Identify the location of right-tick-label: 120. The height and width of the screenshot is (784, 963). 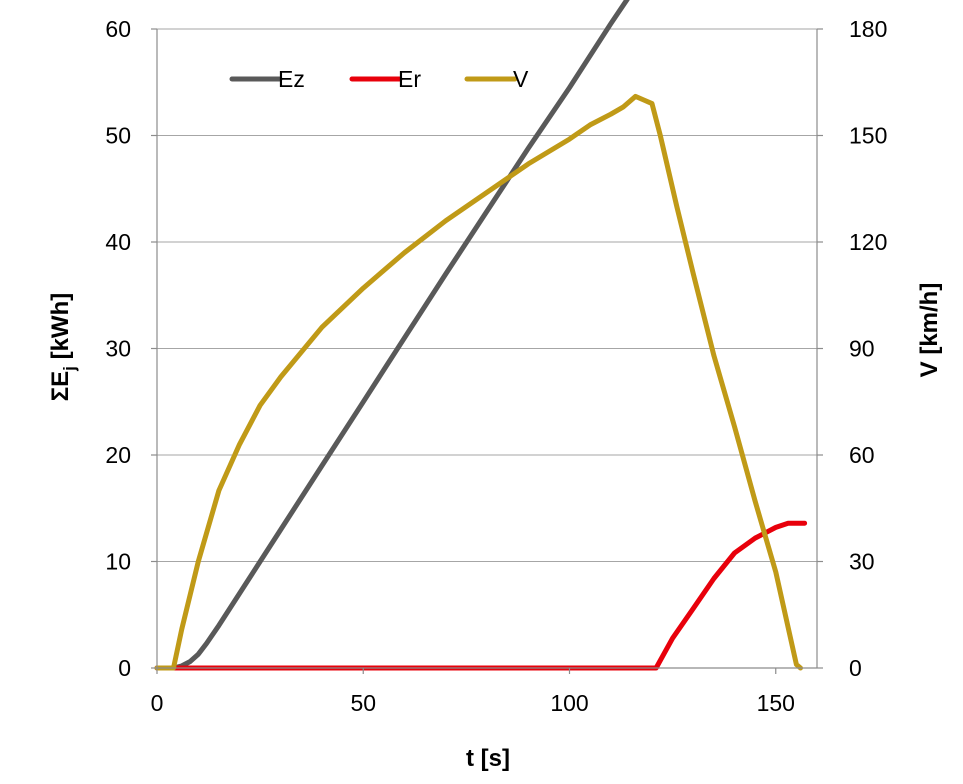
(868, 242).